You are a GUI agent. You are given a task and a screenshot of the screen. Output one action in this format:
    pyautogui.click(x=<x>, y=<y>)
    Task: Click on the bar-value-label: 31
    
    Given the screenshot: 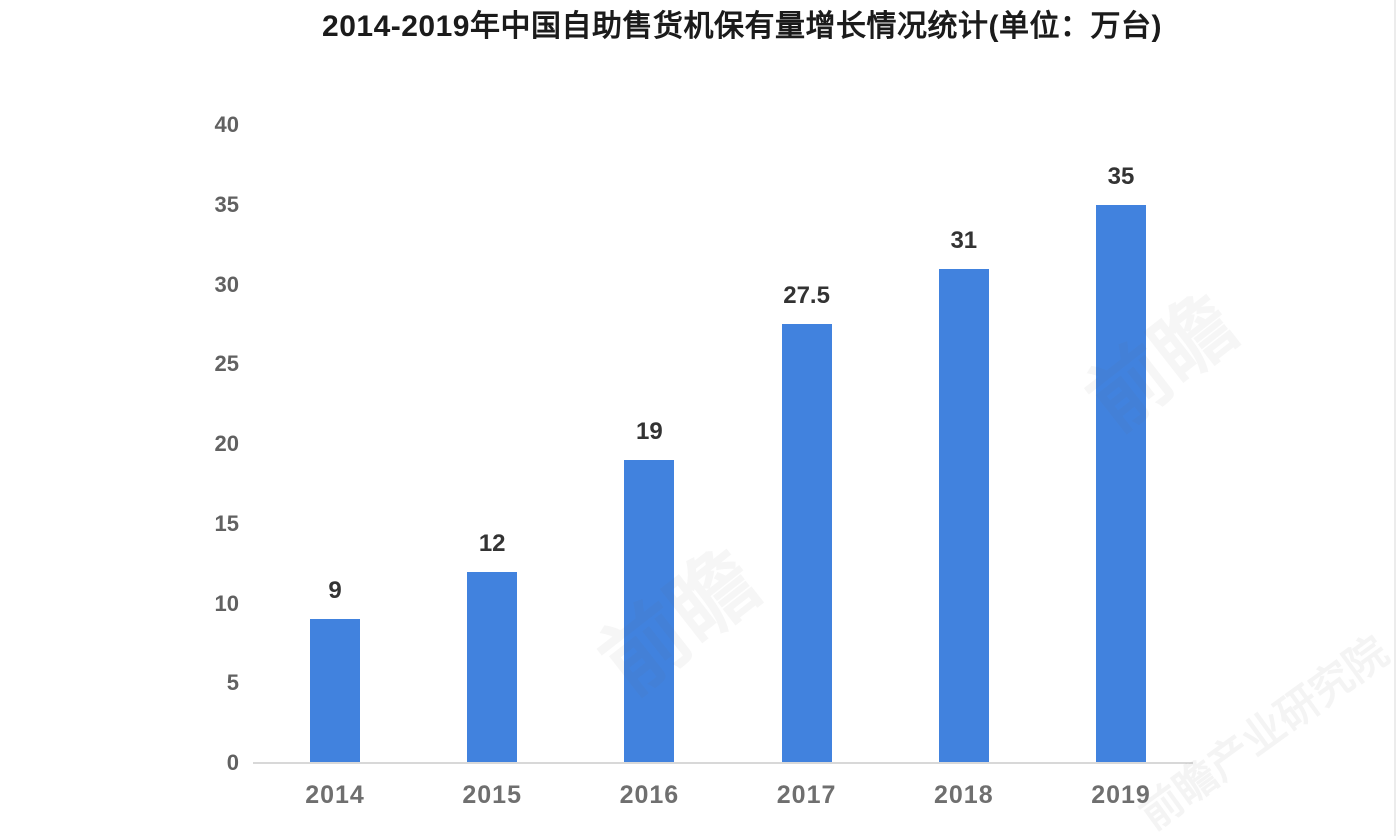 What is the action you would take?
    pyautogui.click(x=964, y=240)
    